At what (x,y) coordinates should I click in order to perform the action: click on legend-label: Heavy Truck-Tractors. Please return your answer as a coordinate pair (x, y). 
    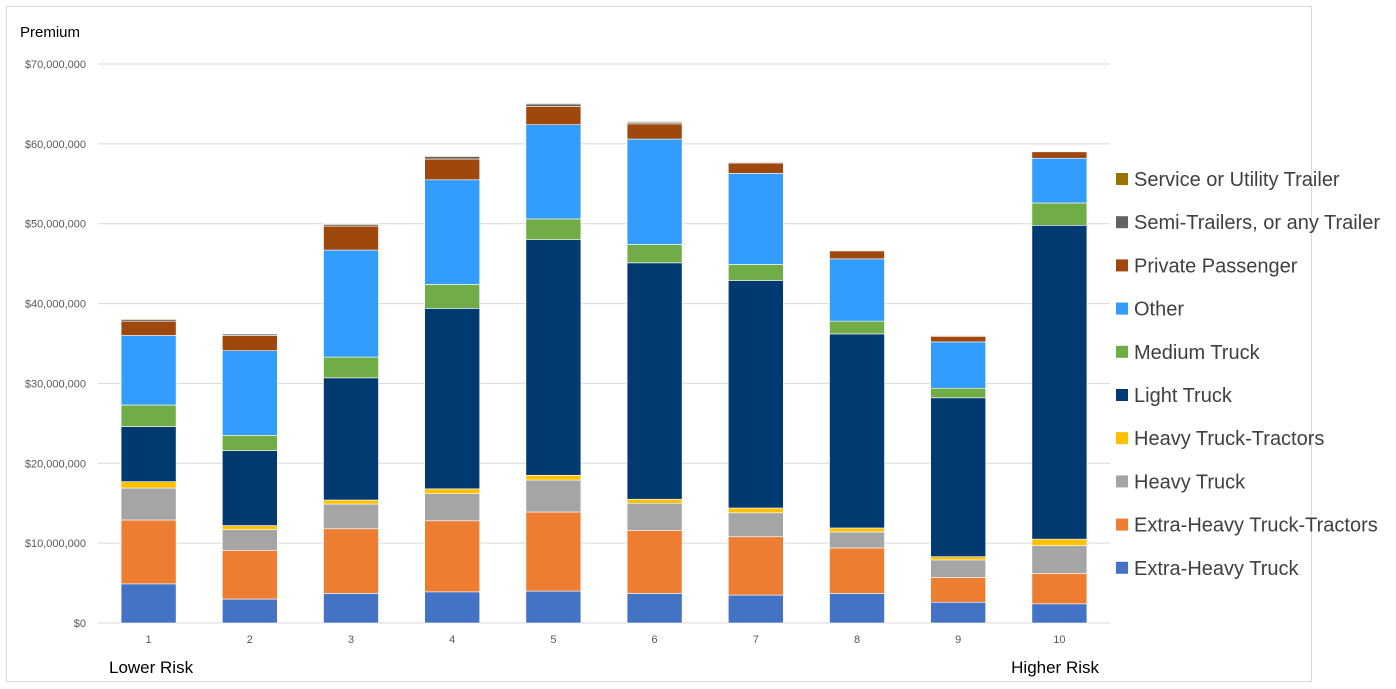
    Looking at the image, I should click on (1229, 439).